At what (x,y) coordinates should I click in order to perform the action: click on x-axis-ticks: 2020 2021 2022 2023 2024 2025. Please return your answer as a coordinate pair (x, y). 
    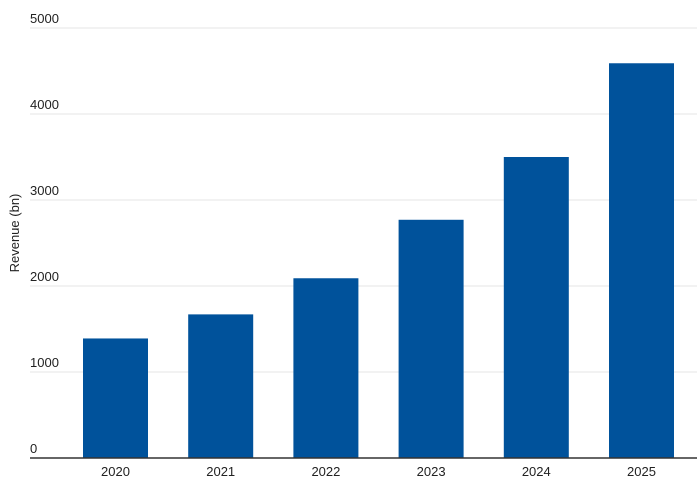
    Looking at the image, I should click on (378, 471).